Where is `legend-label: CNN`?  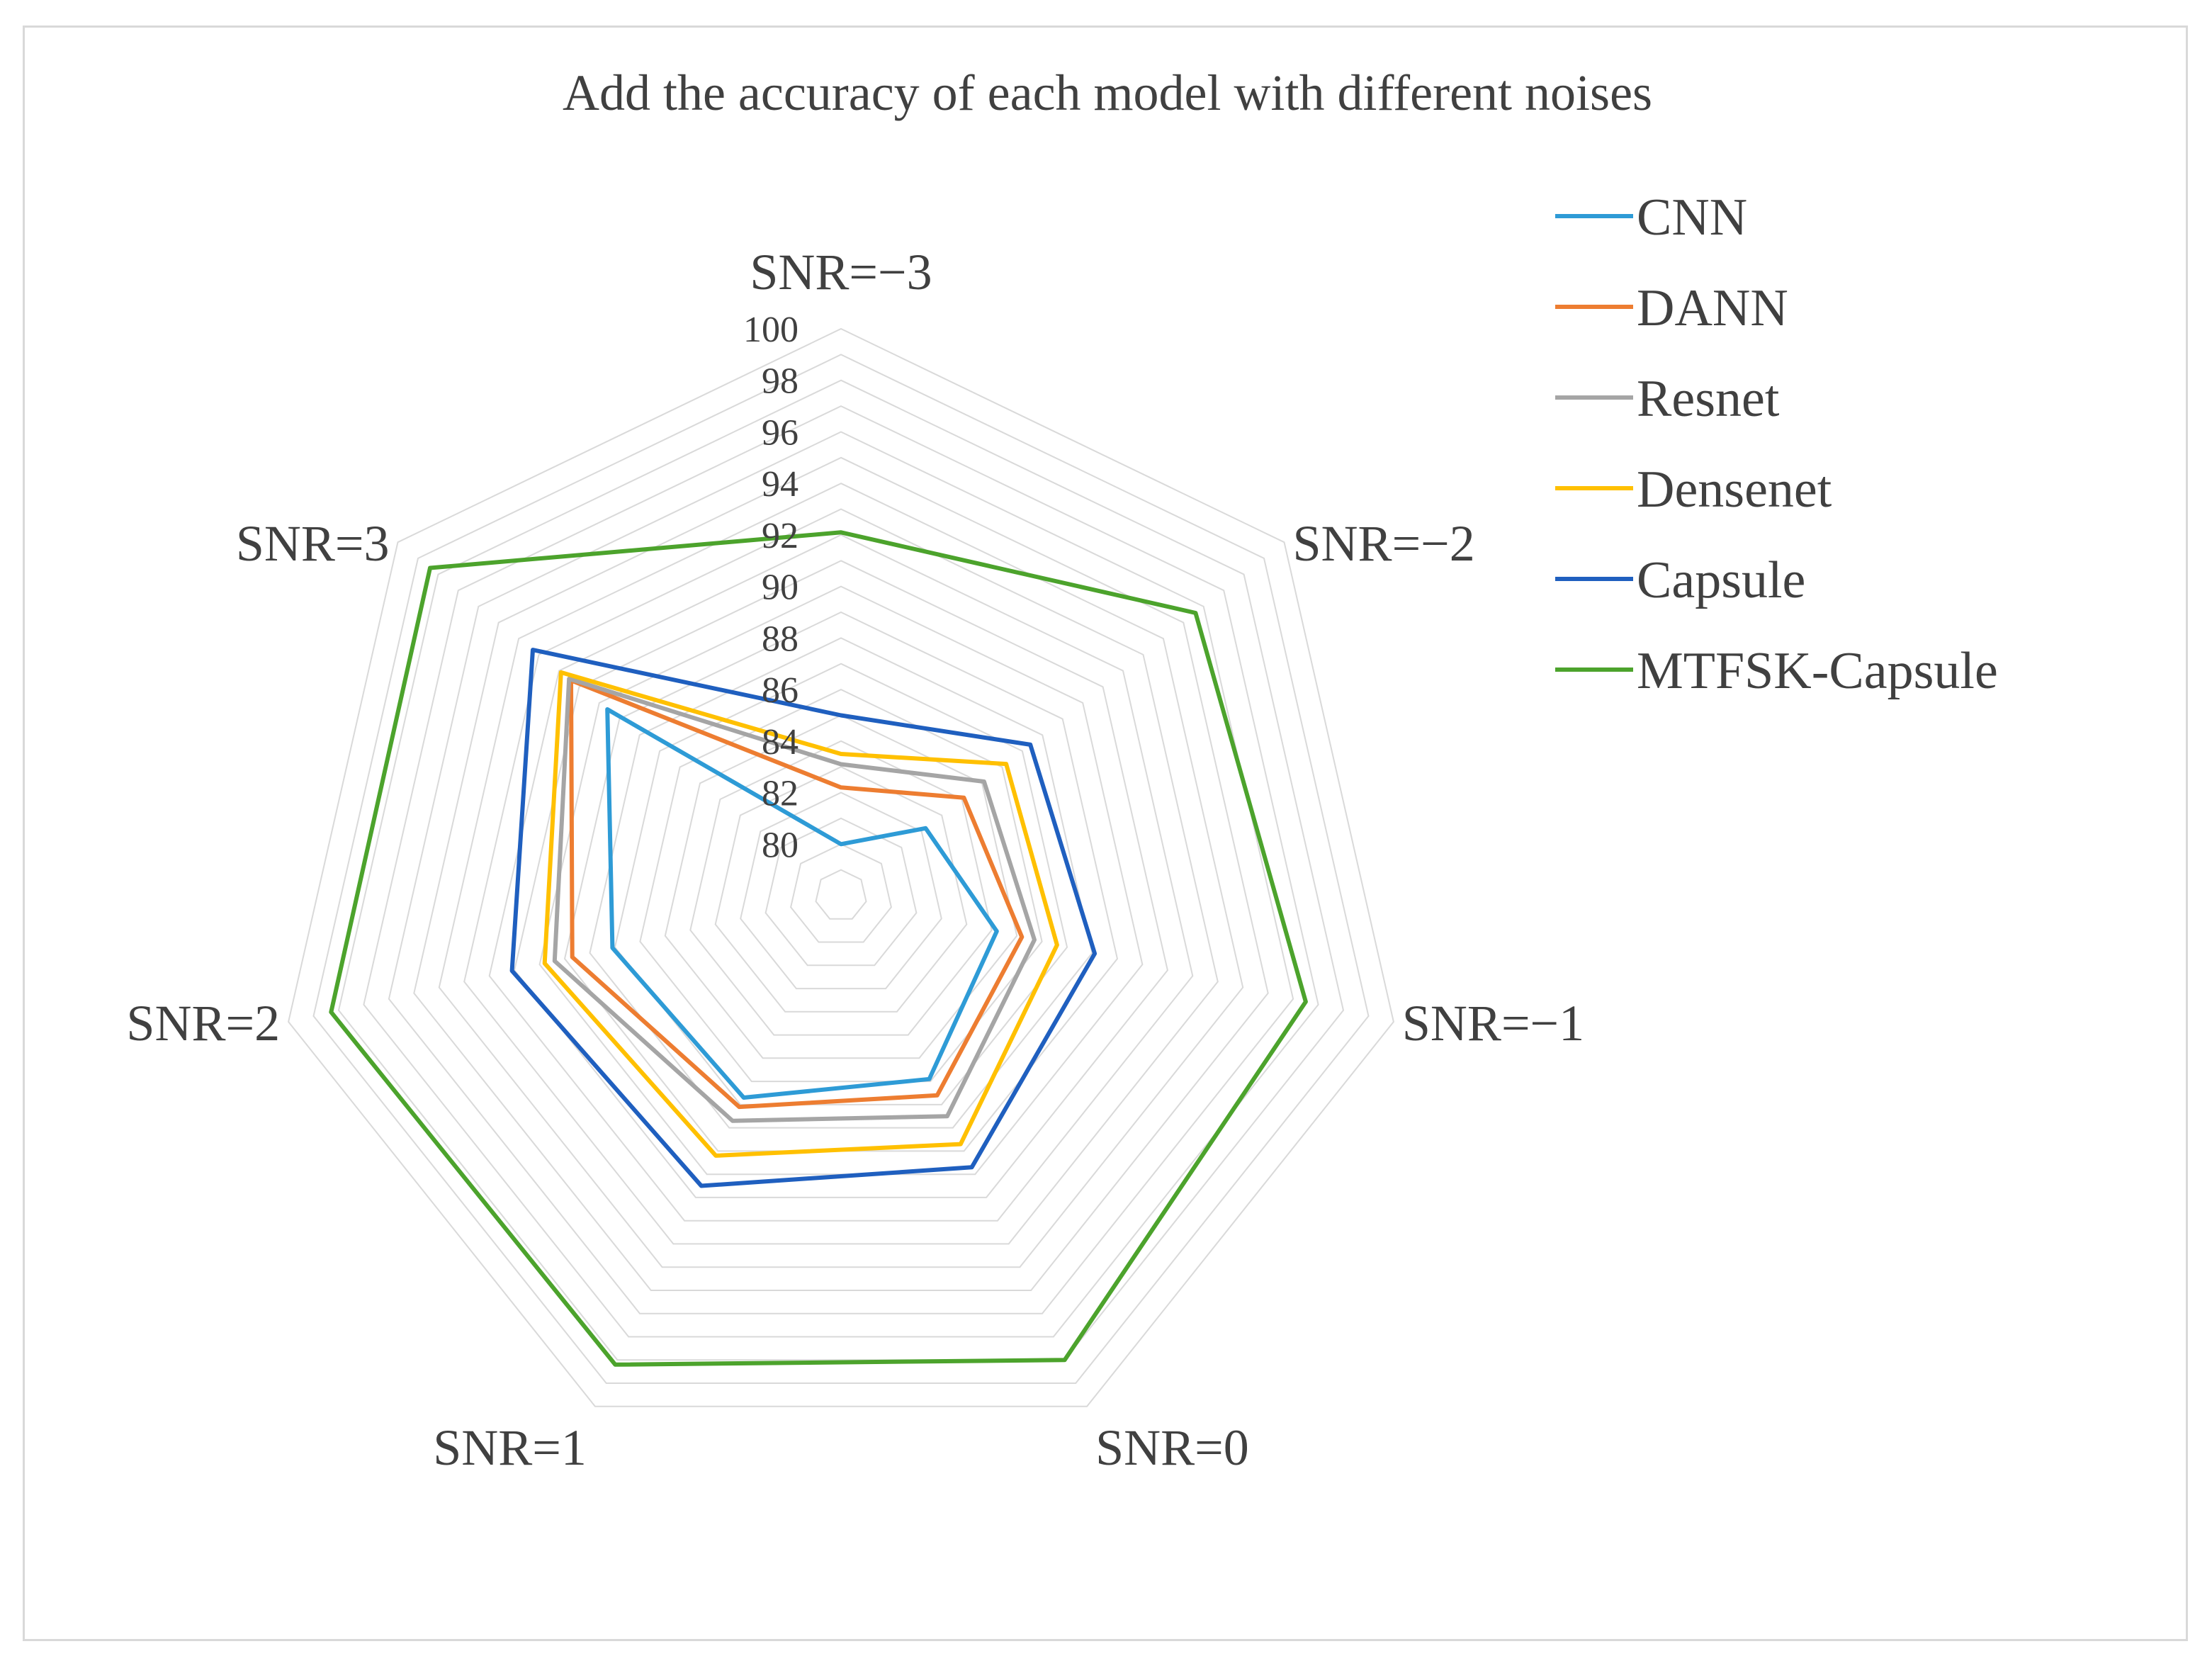
legend-label: CNN is located at coordinates (1692, 217).